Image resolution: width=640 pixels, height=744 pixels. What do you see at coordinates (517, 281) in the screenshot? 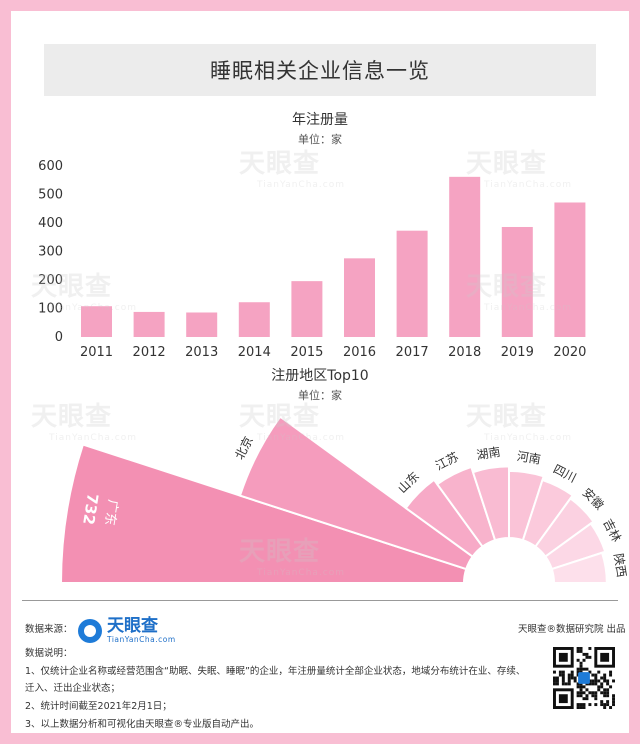
I see `bar-2019` at bounding box center [517, 281].